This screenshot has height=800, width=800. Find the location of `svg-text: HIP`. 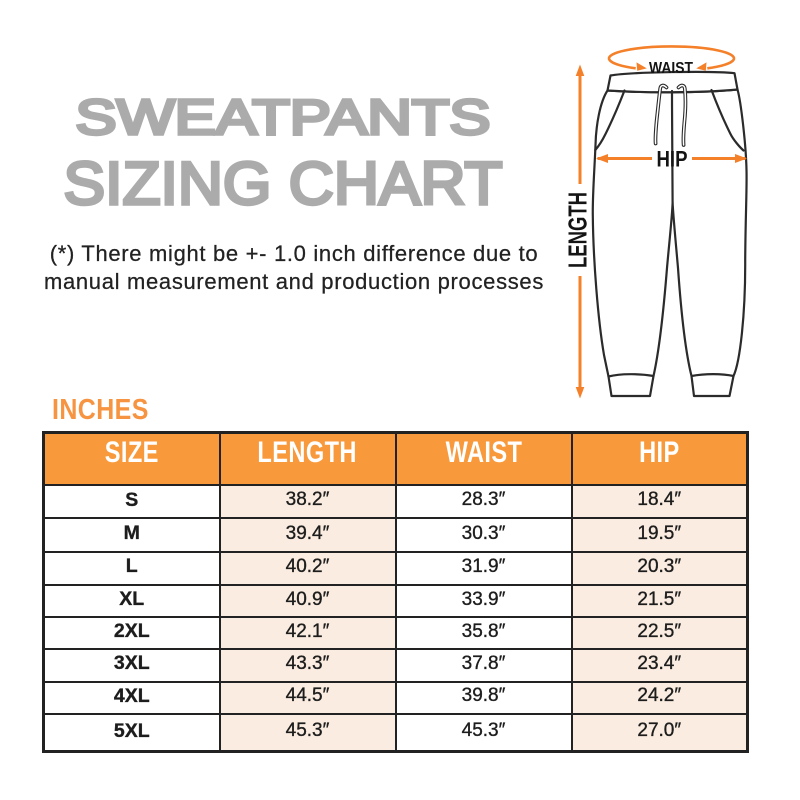

svg-text: HIP is located at coordinates (672, 159).